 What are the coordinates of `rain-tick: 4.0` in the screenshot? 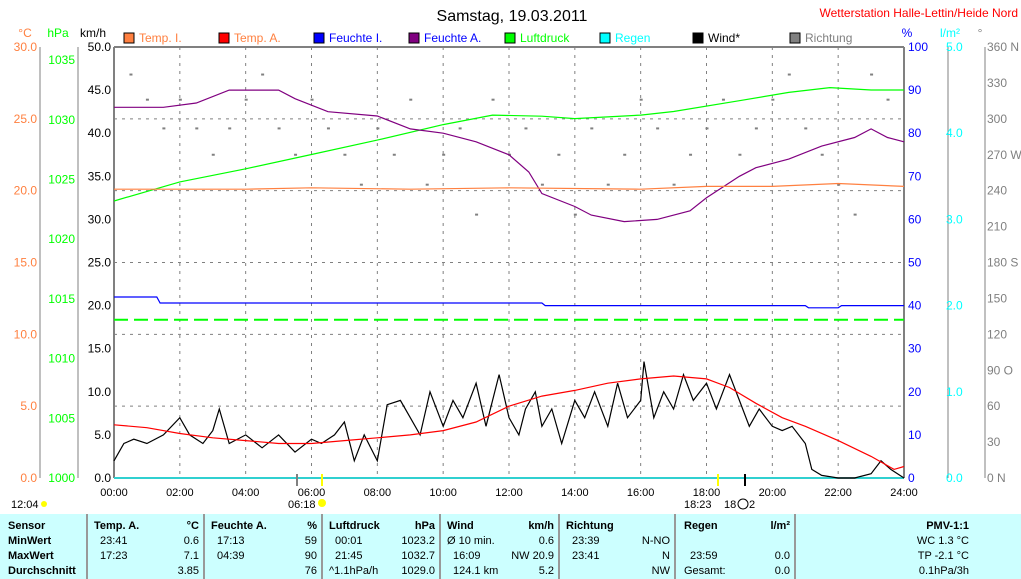 It's located at (954, 133).